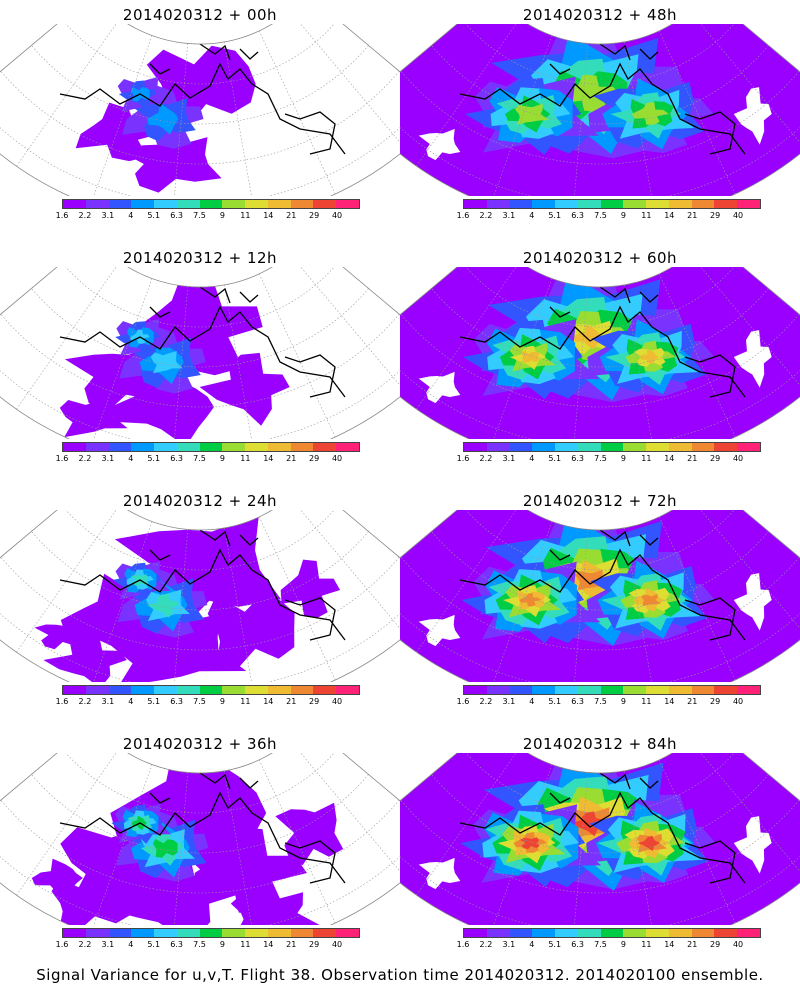 The image size is (800, 1000). I want to click on colorbar-label: 11, so click(646, 701).